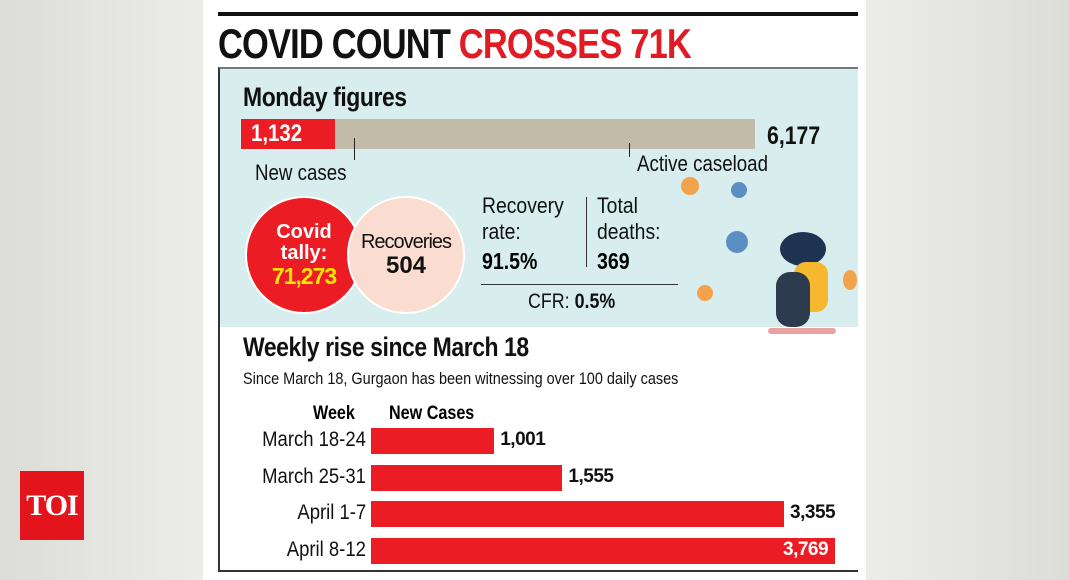 This screenshot has width=1069, height=580. Describe the element at coordinates (613, 261) in the screenshot. I see `deaths-value: 369` at that location.